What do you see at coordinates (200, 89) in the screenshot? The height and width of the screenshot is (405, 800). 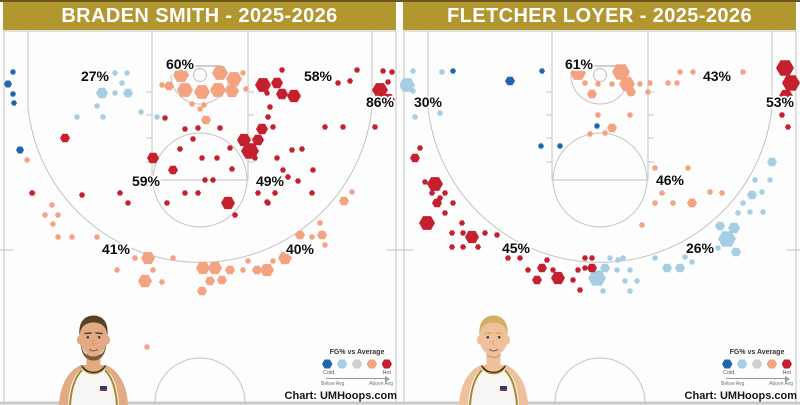 I see `court-line` at bounding box center [200, 89].